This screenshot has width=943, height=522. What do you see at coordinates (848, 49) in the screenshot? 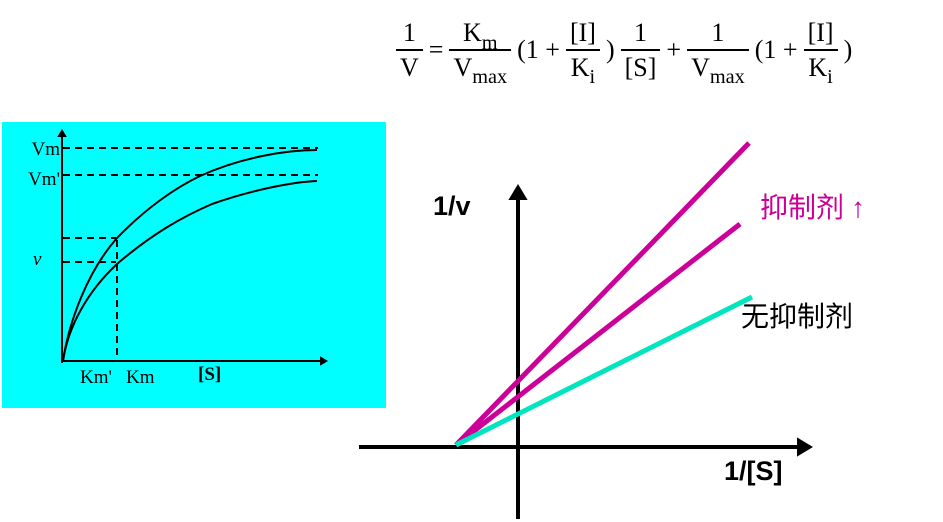
I see `close-paren-2: )` at bounding box center [848, 49].